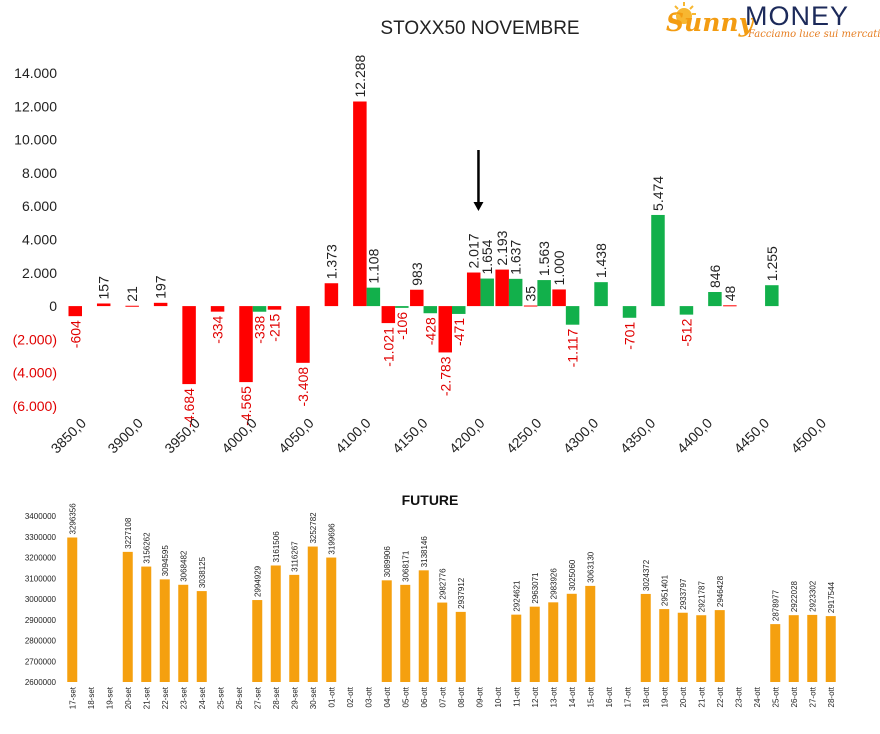  What do you see at coordinates (41, 682) in the screenshot?
I see `y-tick-label: 2600000` at bounding box center [41, 682].